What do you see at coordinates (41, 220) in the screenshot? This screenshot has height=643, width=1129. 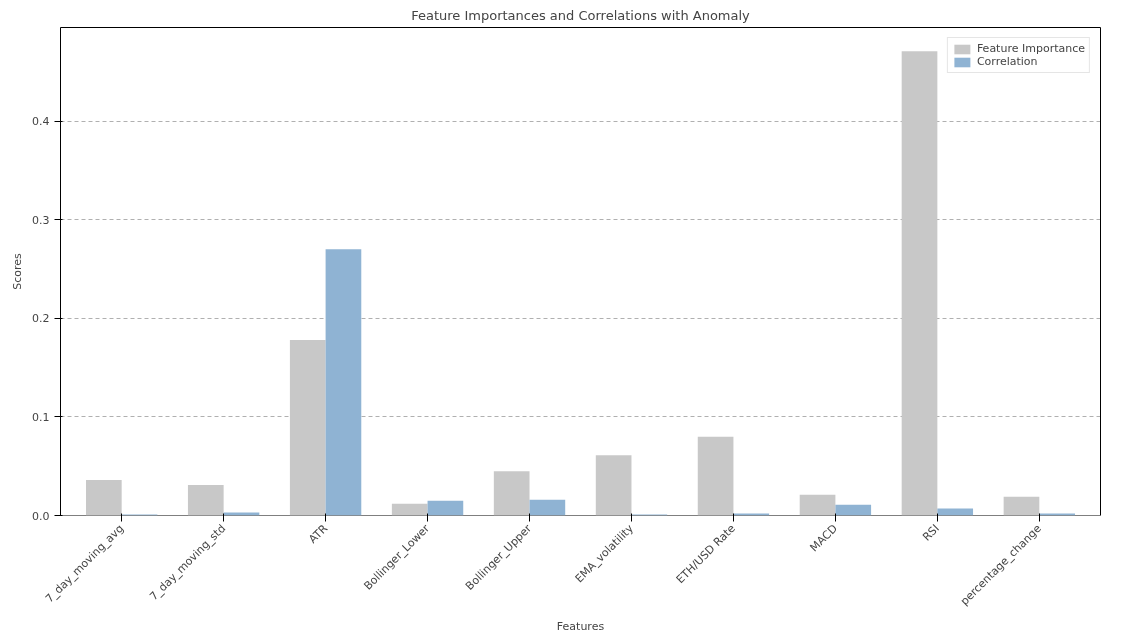 I see `y-tick-label: 0.3` at bounding box center [41, 220].